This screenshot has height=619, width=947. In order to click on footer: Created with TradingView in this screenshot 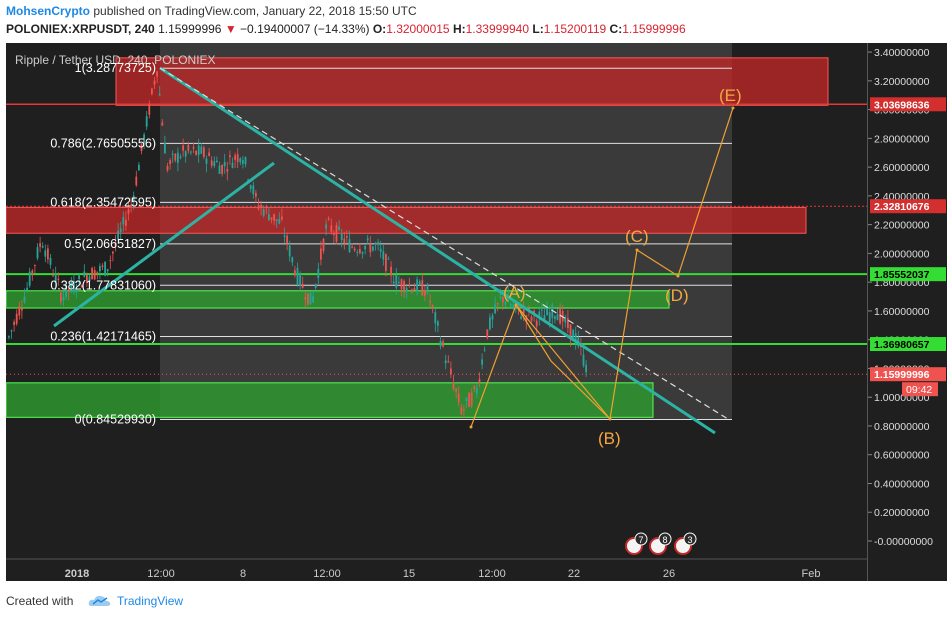, I will do `click(473, 601)`.